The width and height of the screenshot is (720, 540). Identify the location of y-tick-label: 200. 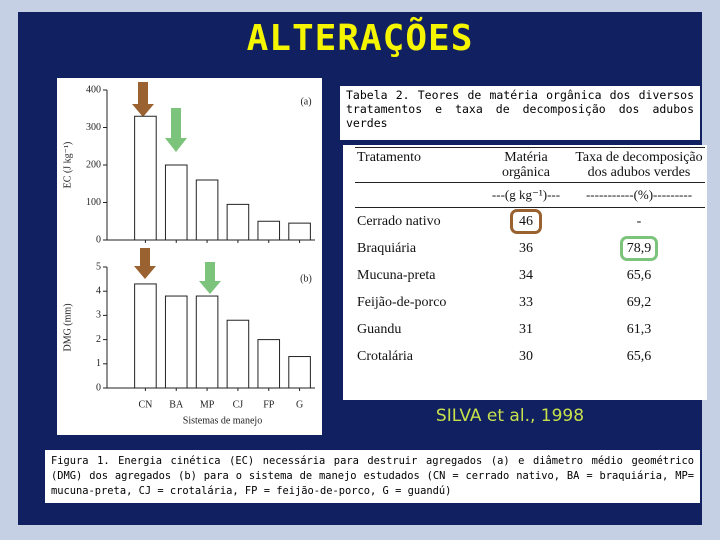
(93, 164).